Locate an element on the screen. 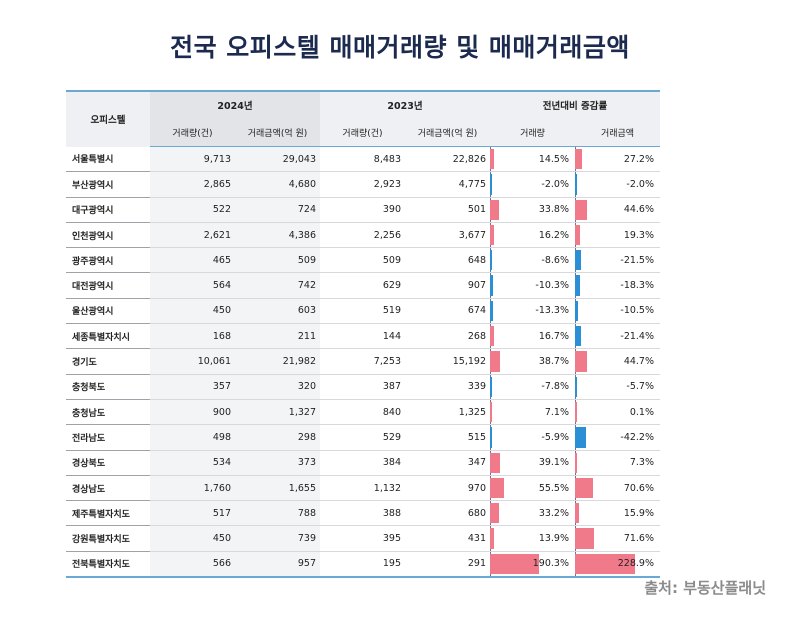  amount-2023-cell: 674 is located at coordinates (447, 311).